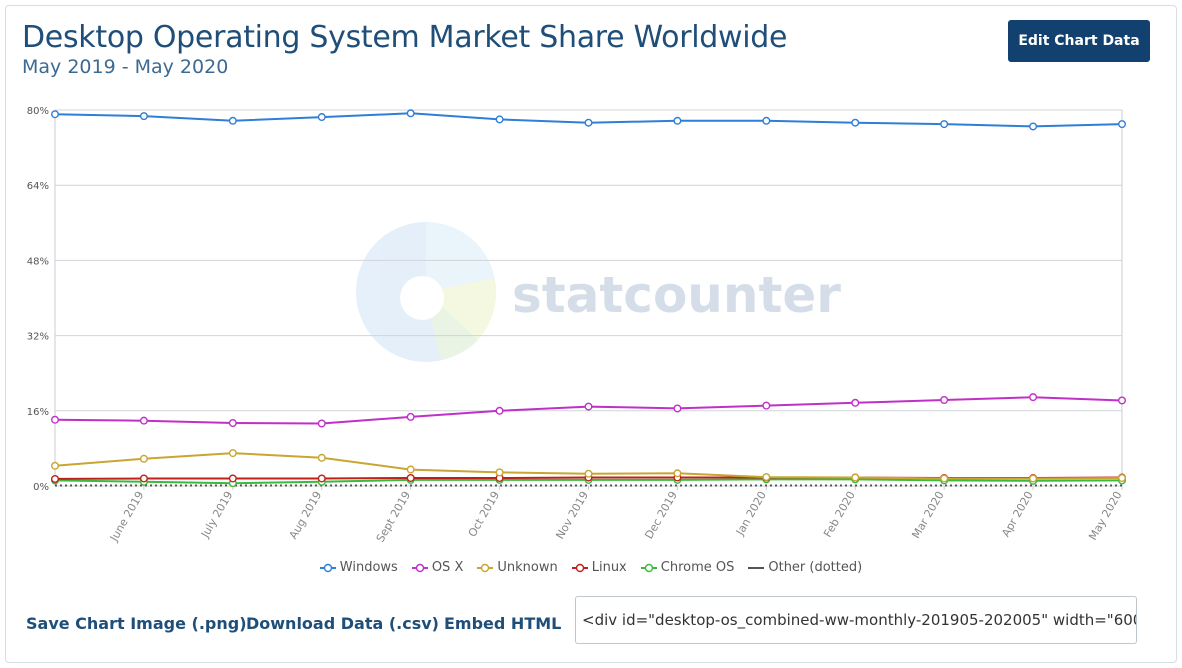  I want to click on x-tick-label: Jan 2020, so click(751, 513).